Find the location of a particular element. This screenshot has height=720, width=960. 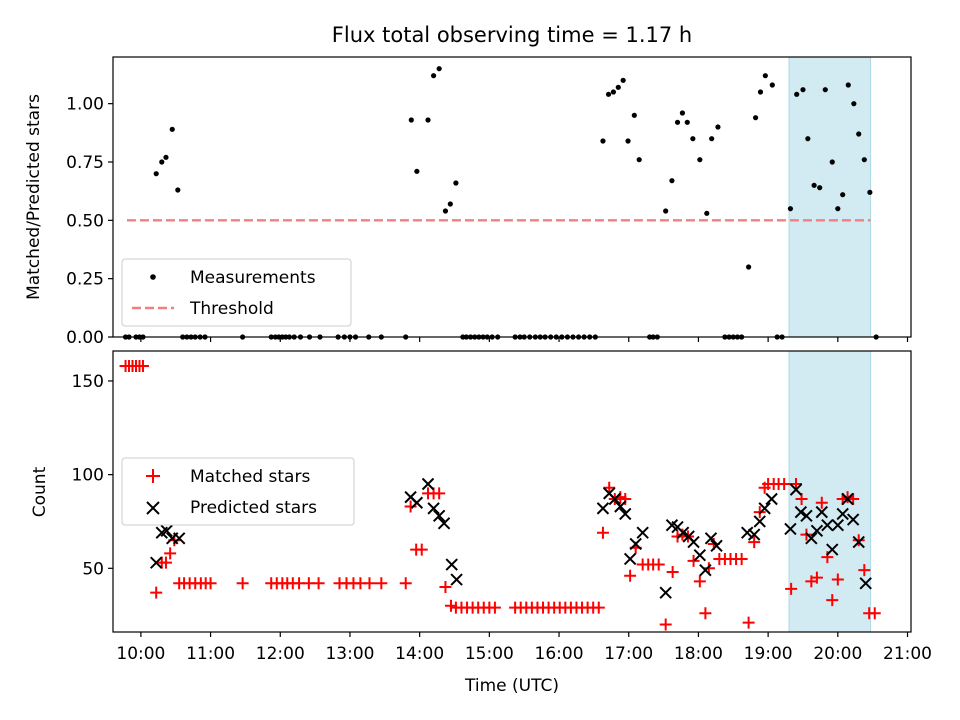

x-tick-label: 10:00 is located at coordinates (140, 654).